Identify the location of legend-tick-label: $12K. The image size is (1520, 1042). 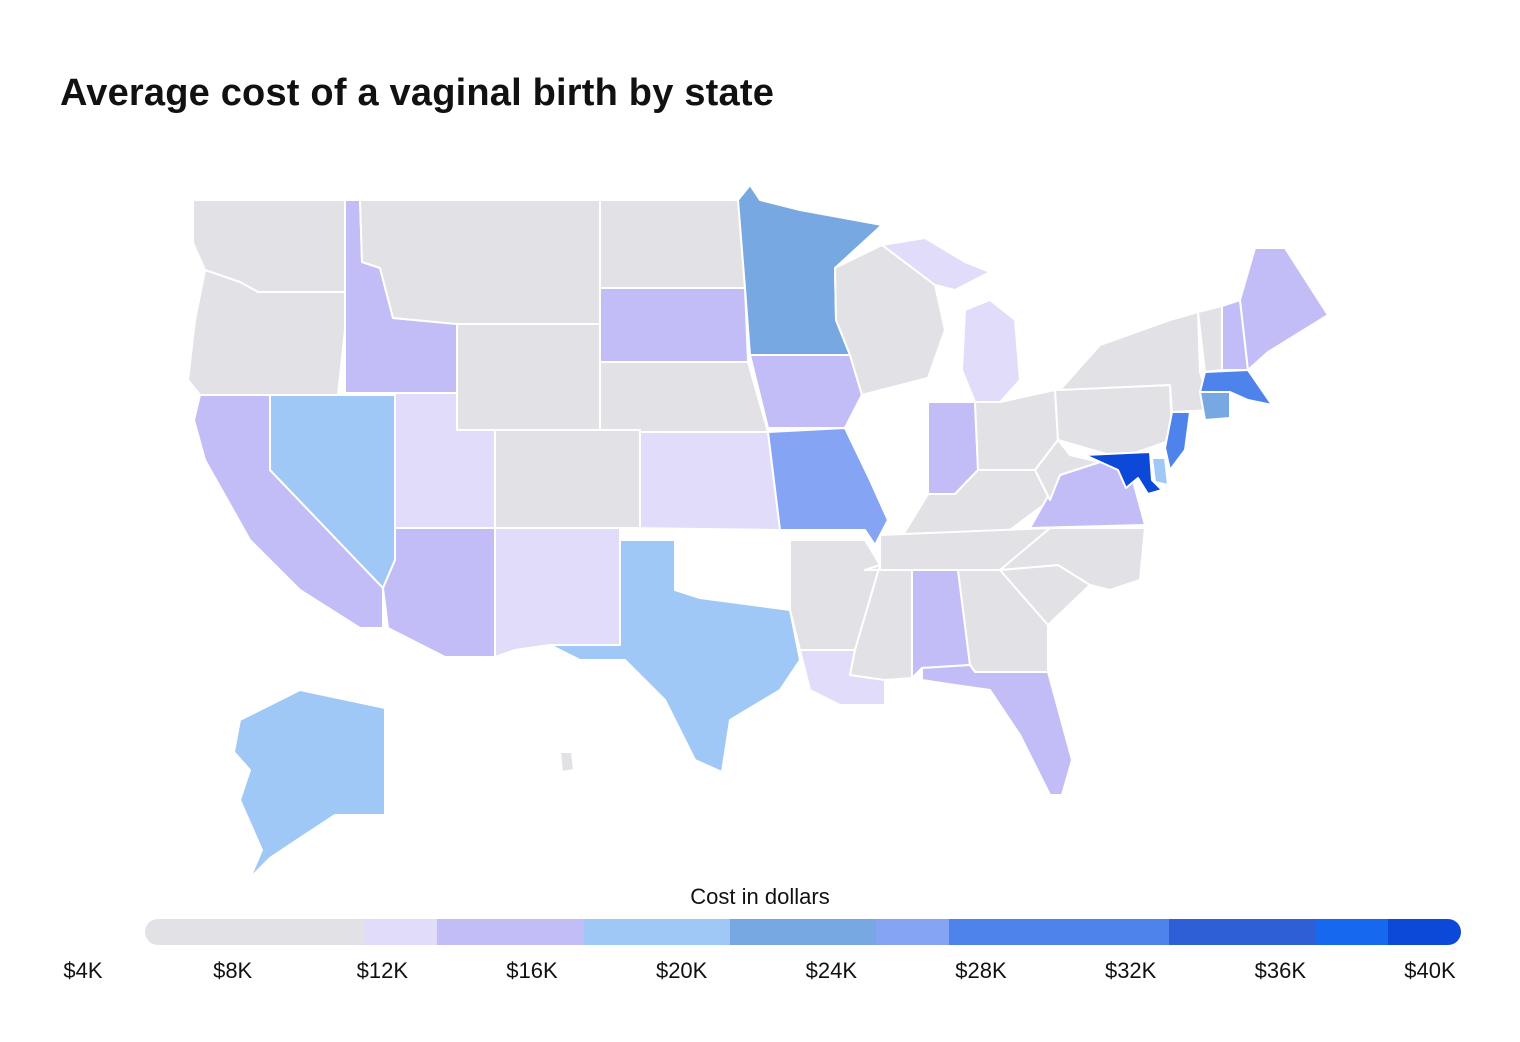
(382, 970).